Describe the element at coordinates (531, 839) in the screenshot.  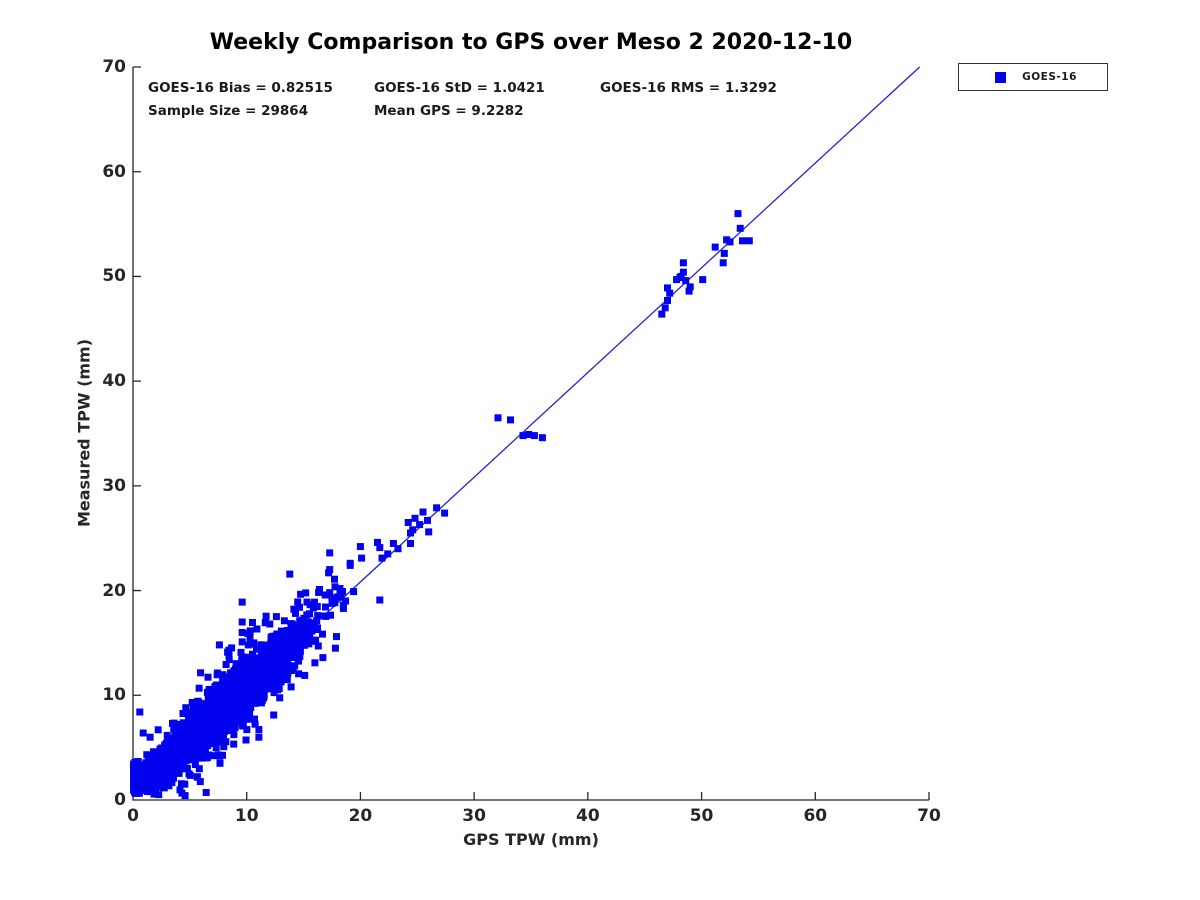
I see `x-axis-label: GPS TPW (mm)` at that location.